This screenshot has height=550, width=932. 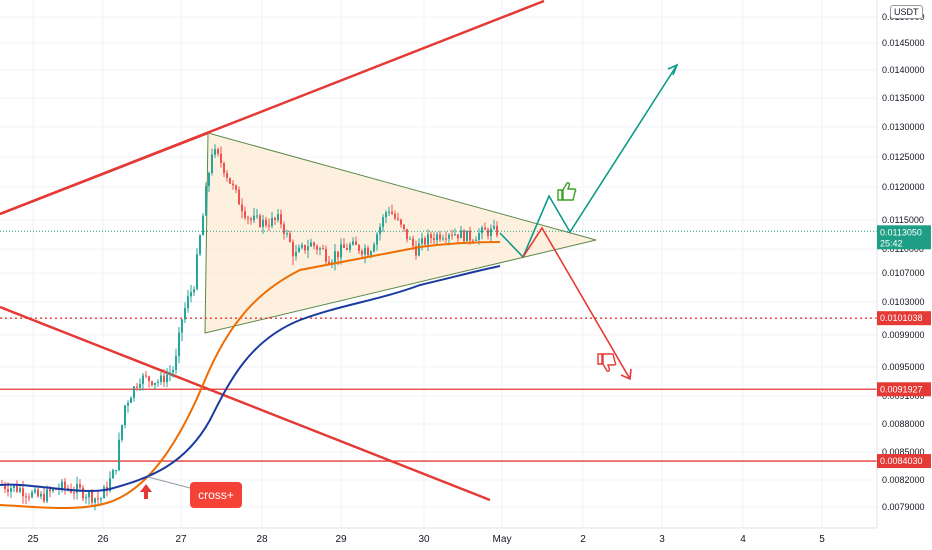 What do you see at coordinates (903, 157) in the screenshot?
I see `y-tick-label: 0.0125000` at bounding box center [903, 157].